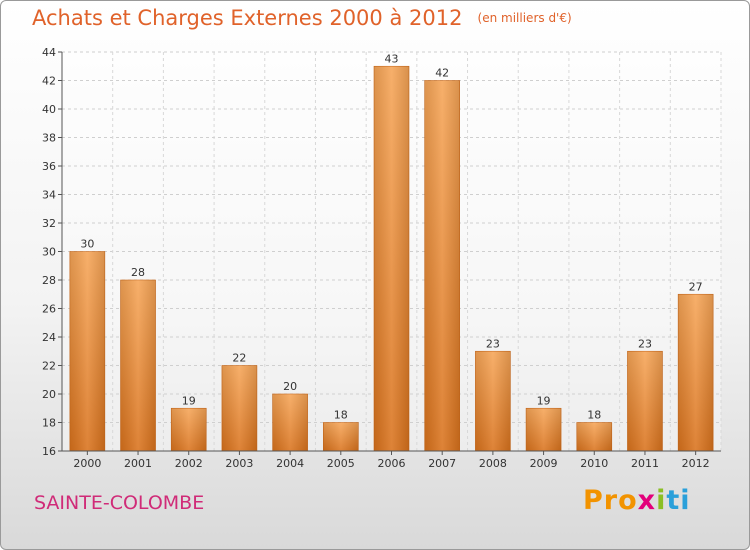 The image size is (750, 550). I want to click on logo-part-3: i, so click(661, 500).